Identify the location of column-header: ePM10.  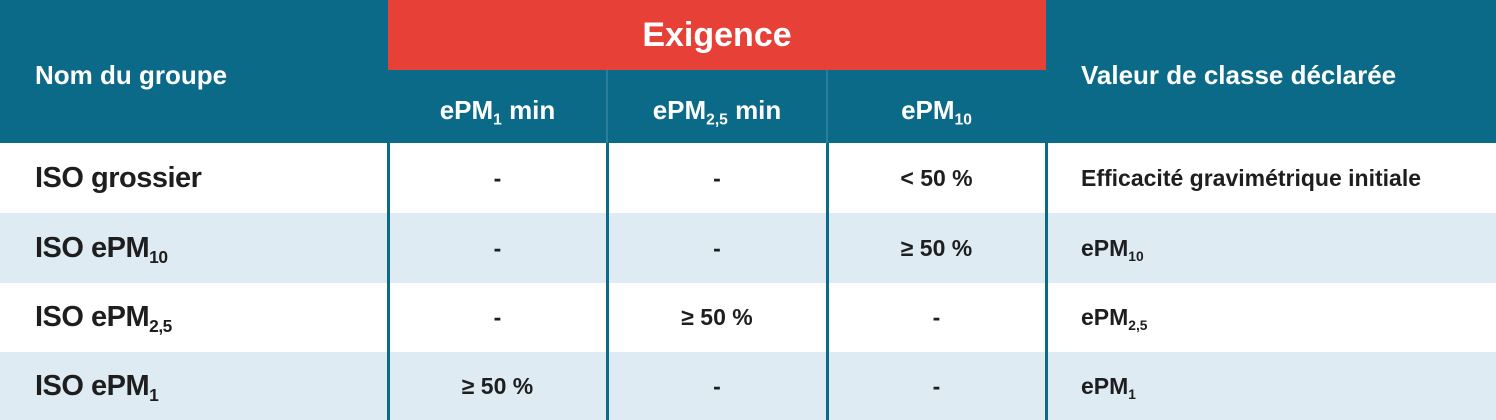
(936, 110).